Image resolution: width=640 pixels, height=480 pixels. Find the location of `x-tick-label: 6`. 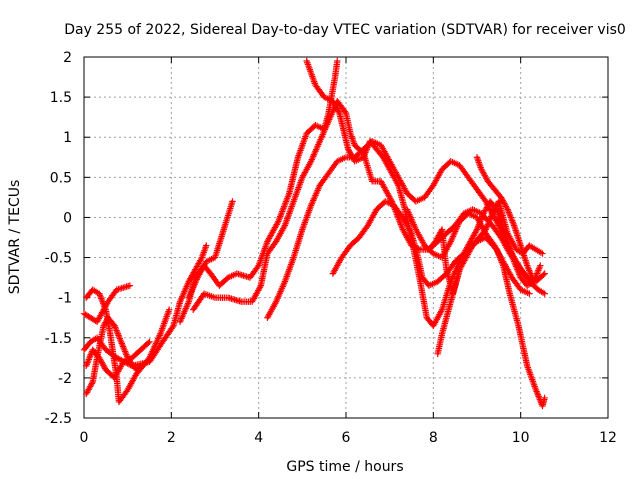

x-tick-label: 6 is located at coordinates (346, 438).